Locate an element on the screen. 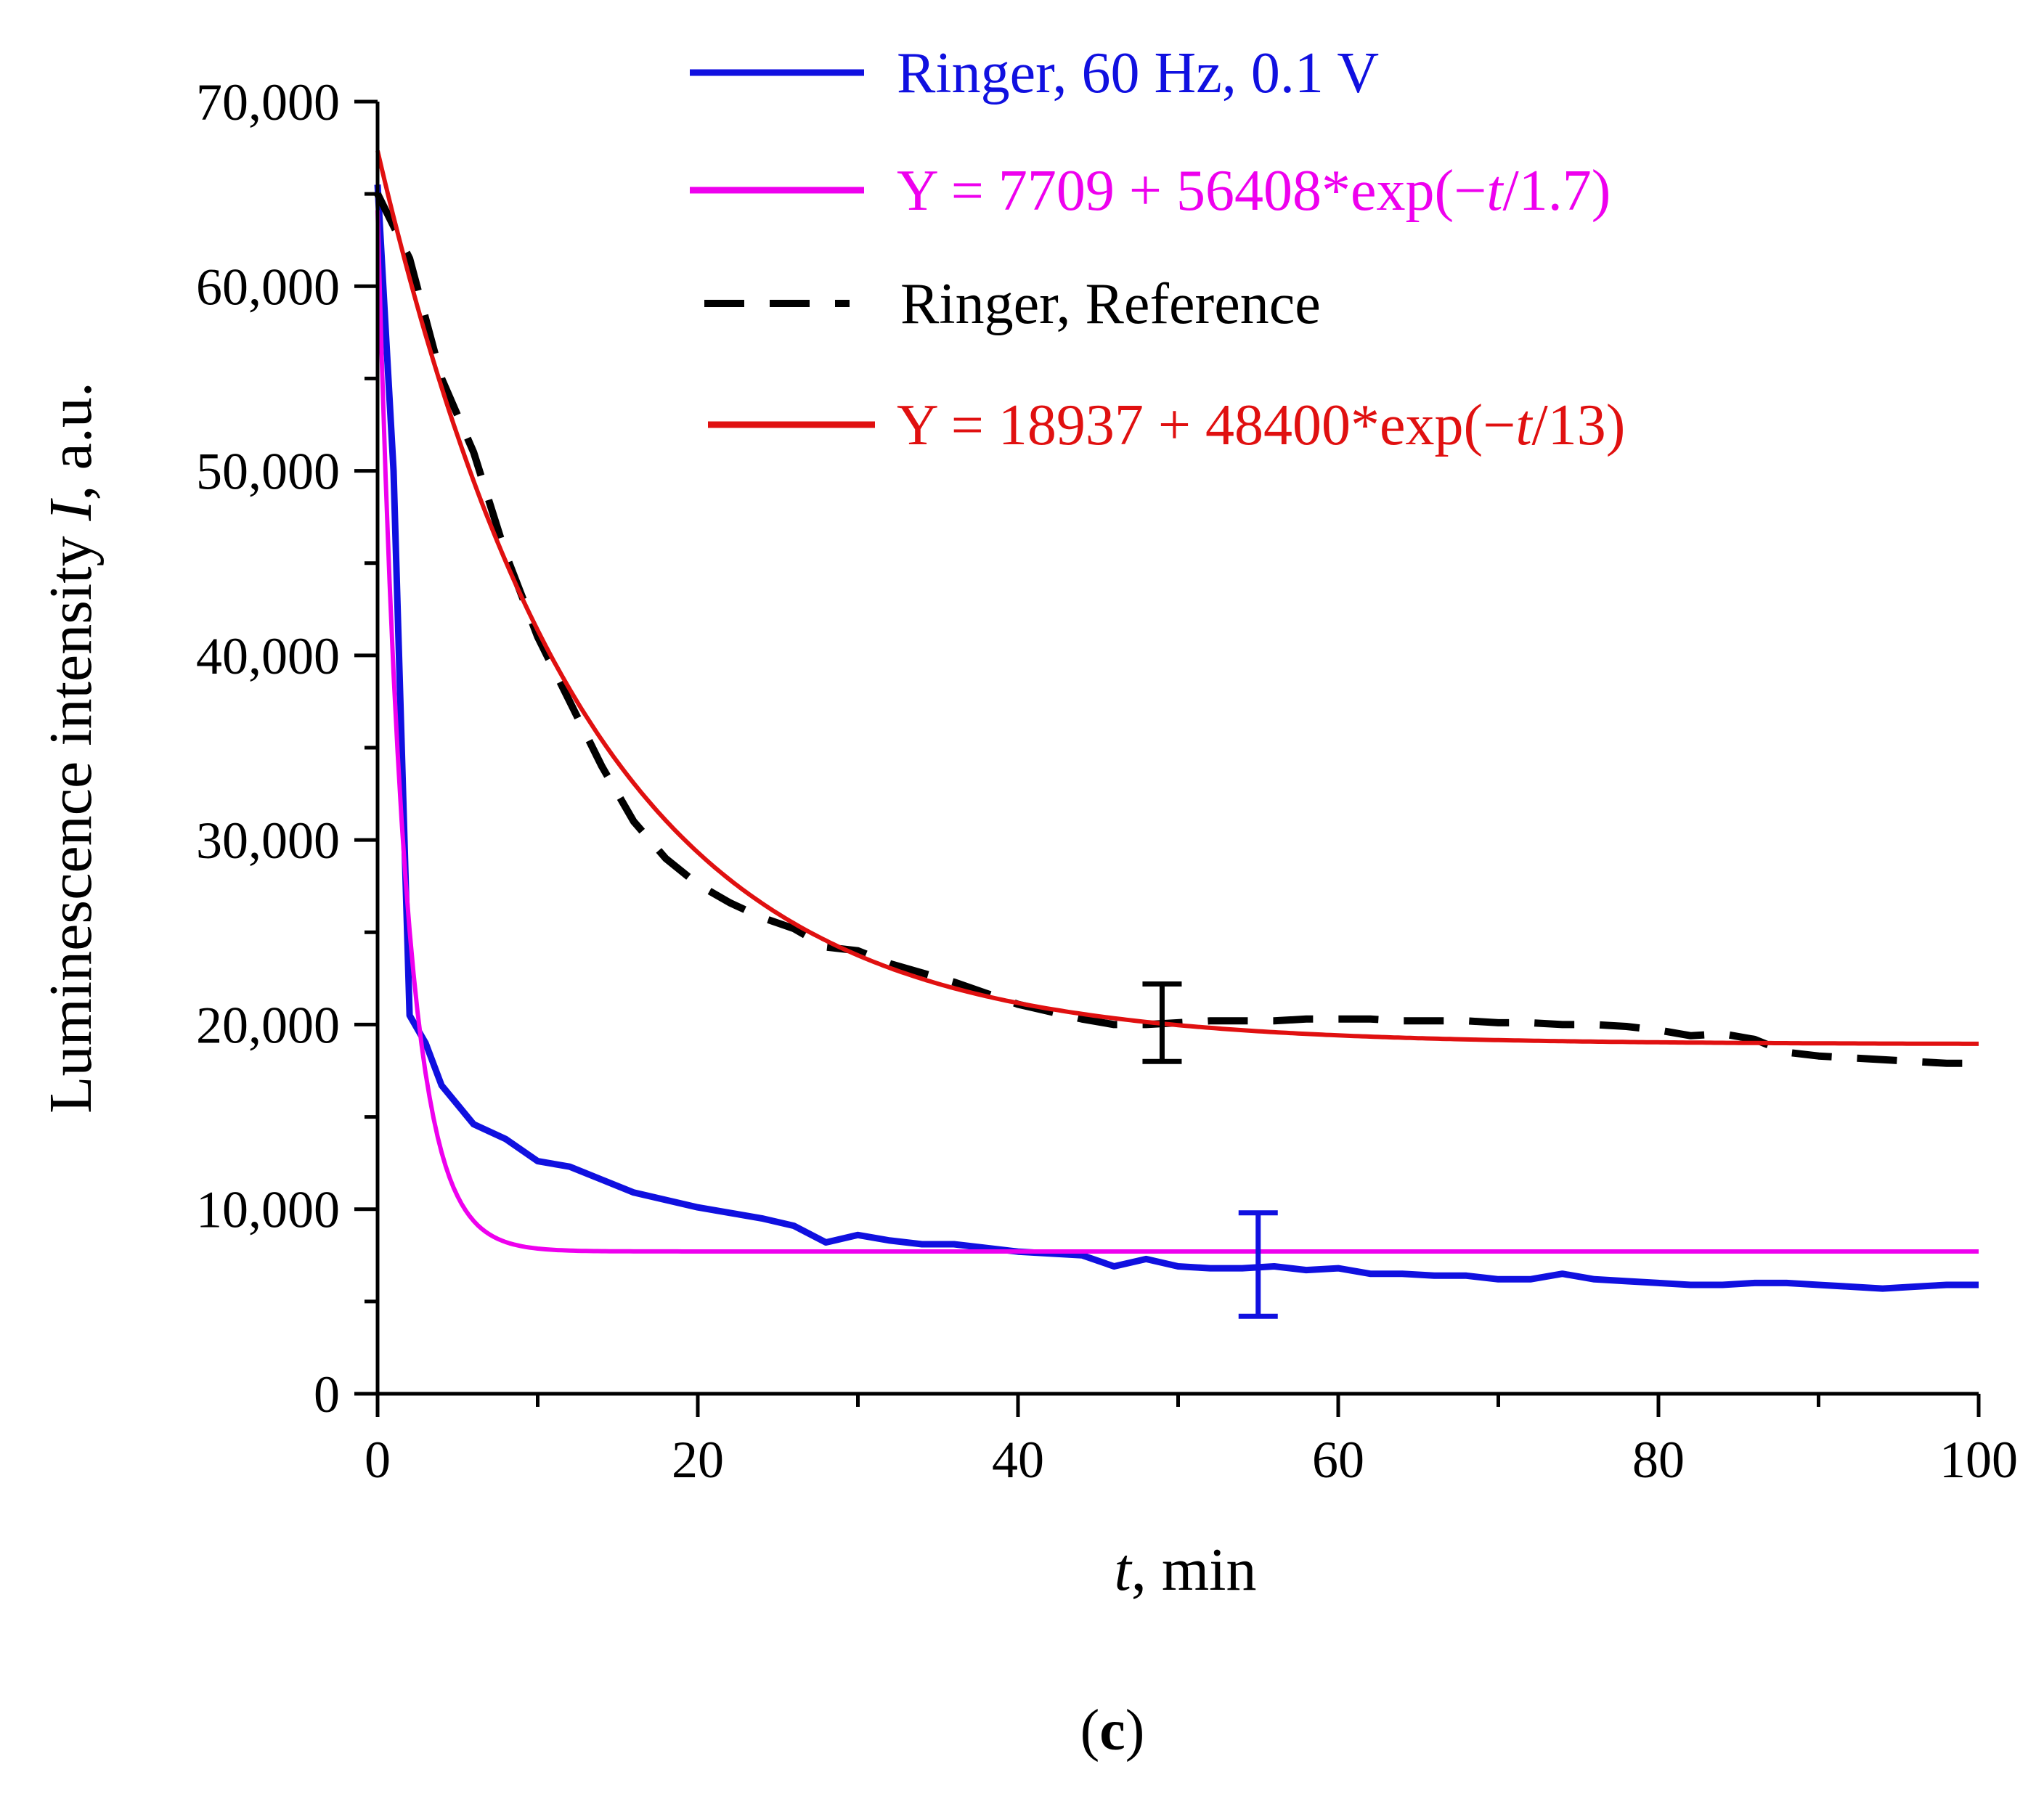 This screenshot has width=2044, height=1801. x-tick-label: 60 is located at coordinates (1338, 1460).